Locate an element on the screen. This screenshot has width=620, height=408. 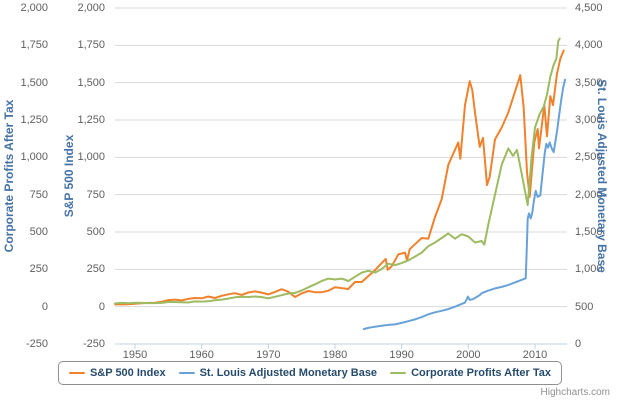
y-tick-left-inner: 0 is located at coordinates (101, 306).